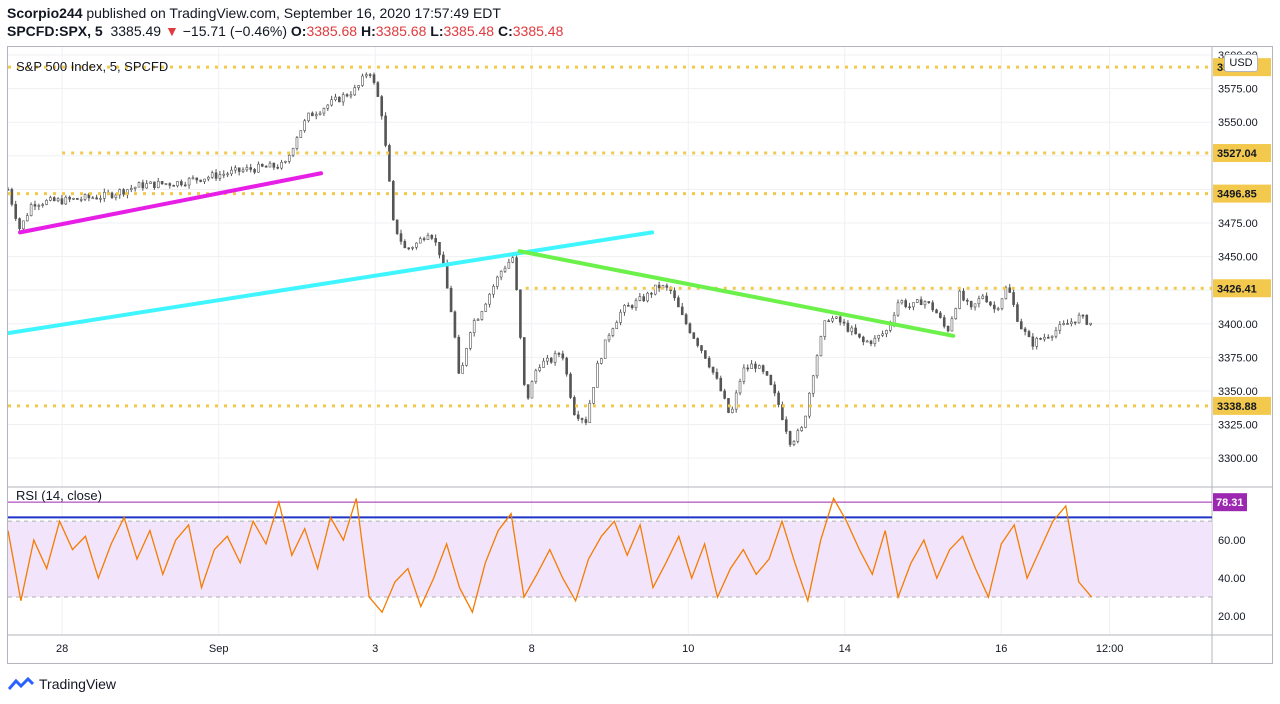 The height and width of the screenshot is (704, 1280). Describe the element at coordinates (375, 649) in the screenshot. I see `time-tick-label: 3` at that location.